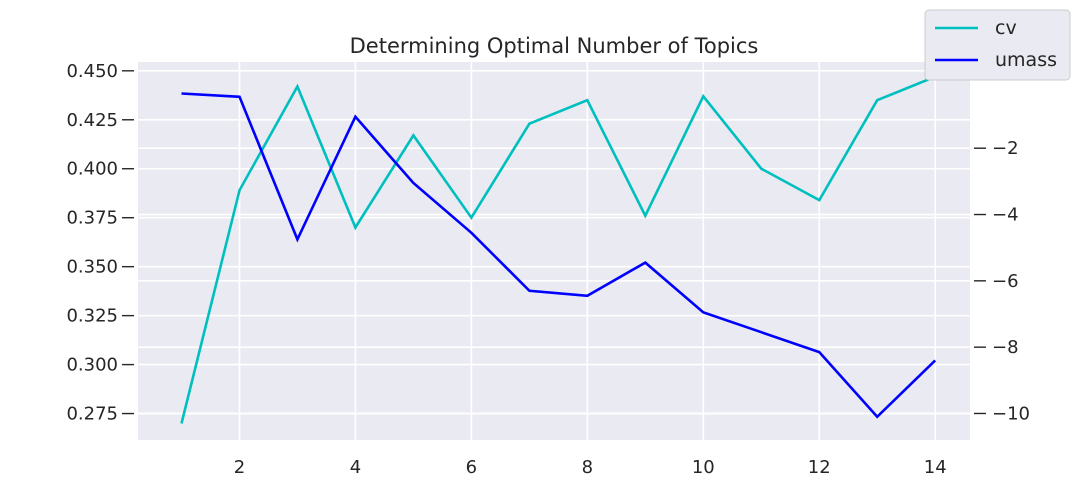 The width and height of the screenshot is (1080, 504). Describe the element at coordinates (1011, 413) in the screenshot. I see `right-tick-label: −10` at that location.